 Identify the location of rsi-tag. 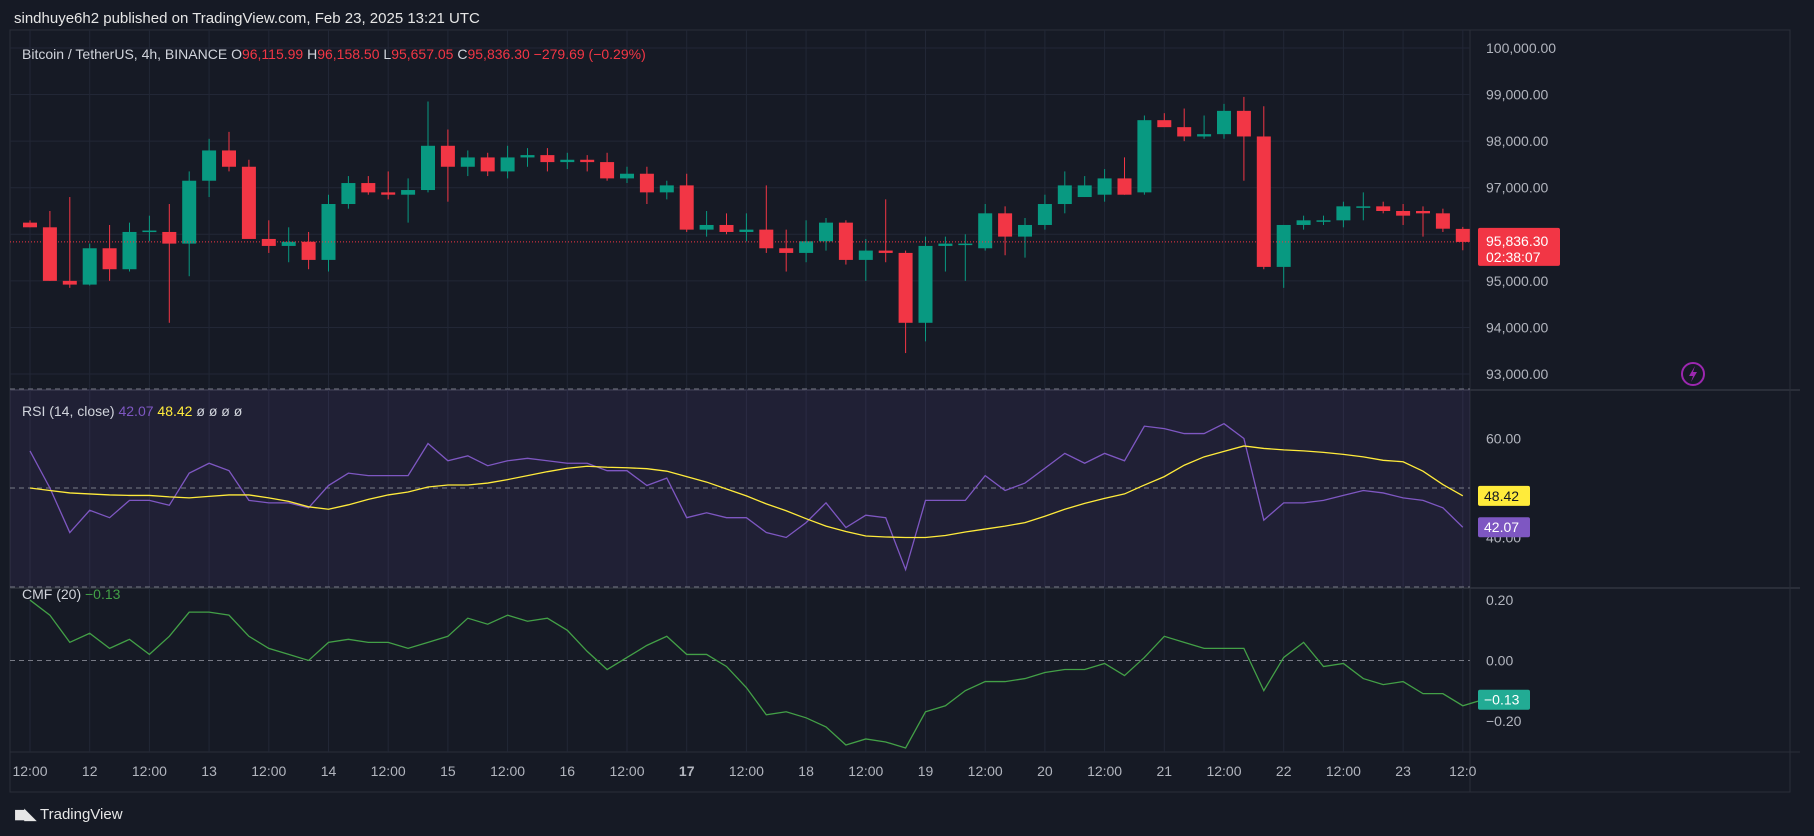
(1504, 527).